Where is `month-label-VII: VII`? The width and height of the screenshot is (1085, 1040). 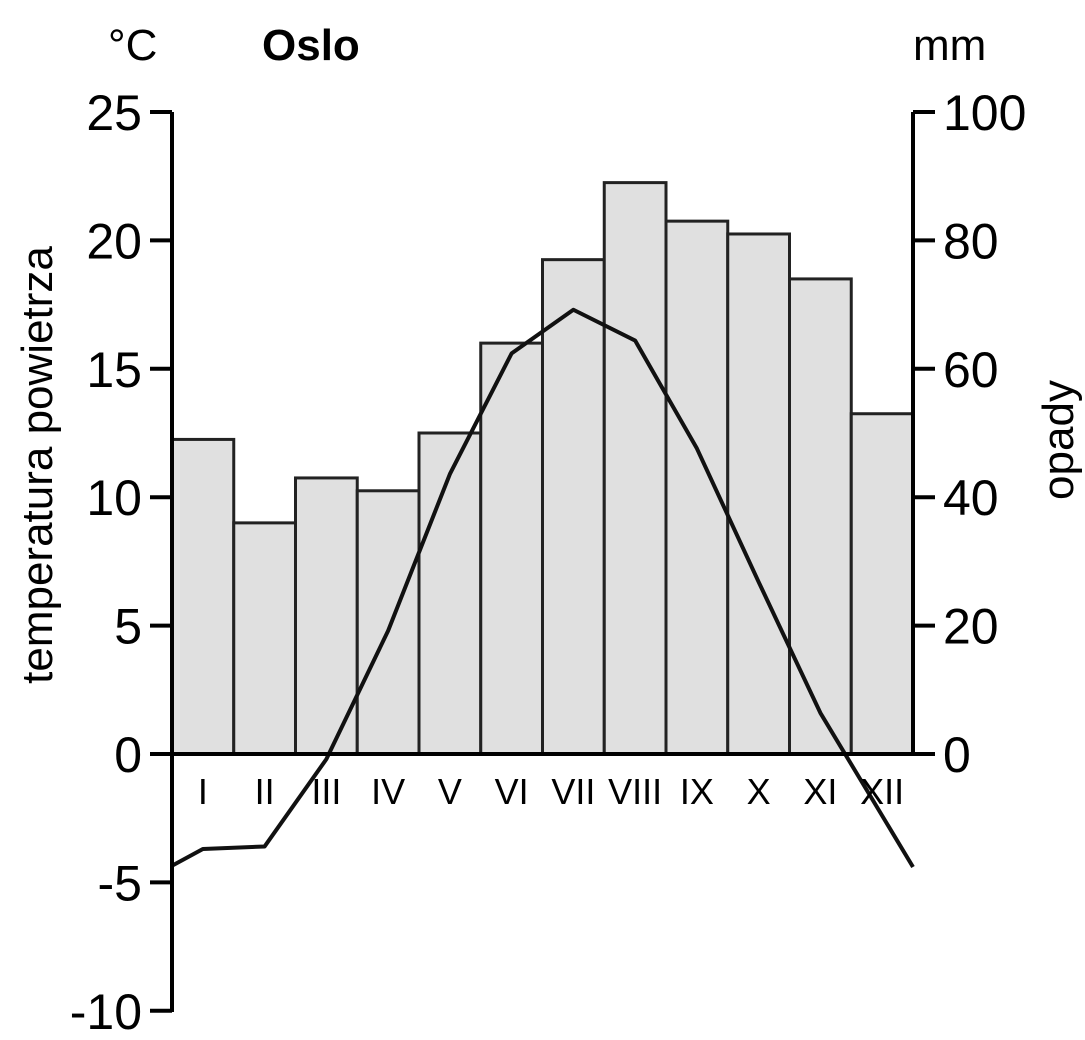
month-label-VII: VII is located at coordinates (573, 791).